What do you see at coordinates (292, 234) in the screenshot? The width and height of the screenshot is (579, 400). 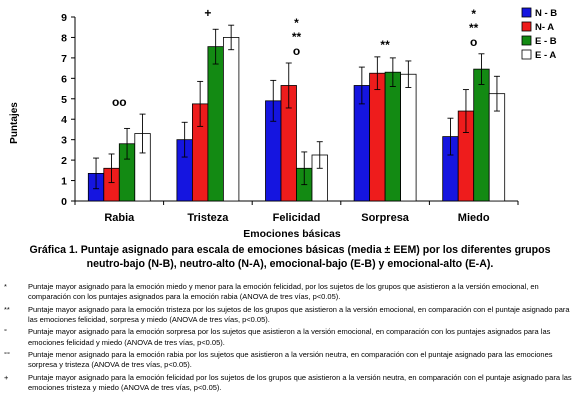 I see `x-axis-label: Emociones básicas` at bounding box center [292, 234].